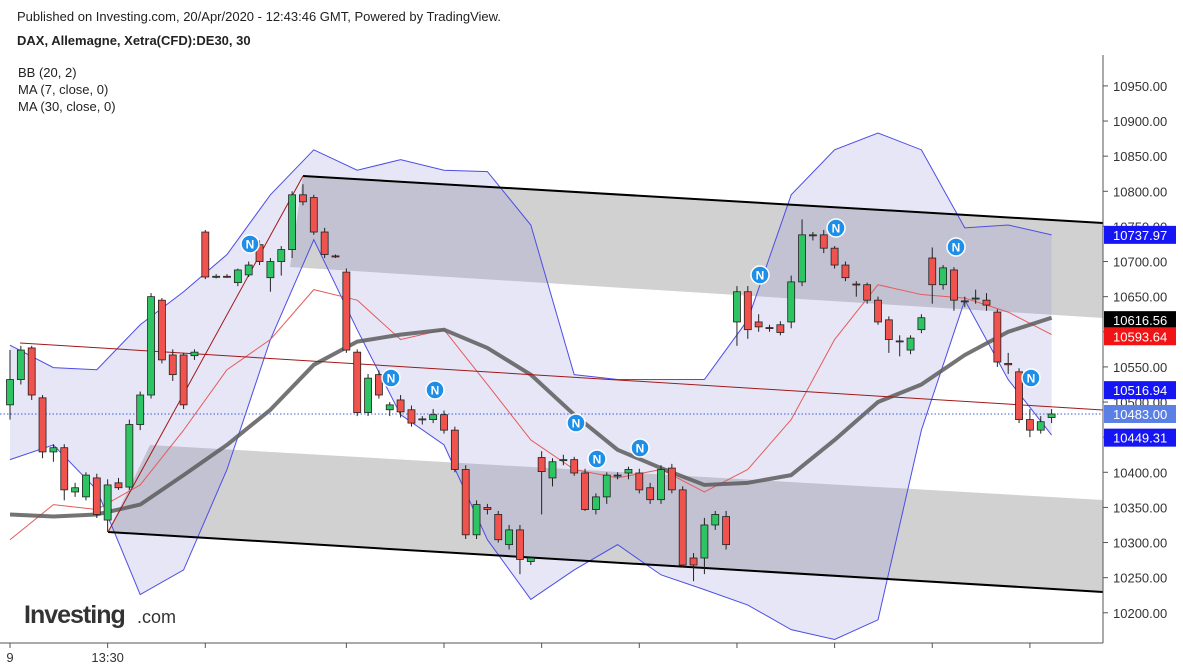 The image size is (1183, 672). Describe the element at coordinates (1140, 86) in the screenshot. I see `y-tick-label: 10950.00` at that location.